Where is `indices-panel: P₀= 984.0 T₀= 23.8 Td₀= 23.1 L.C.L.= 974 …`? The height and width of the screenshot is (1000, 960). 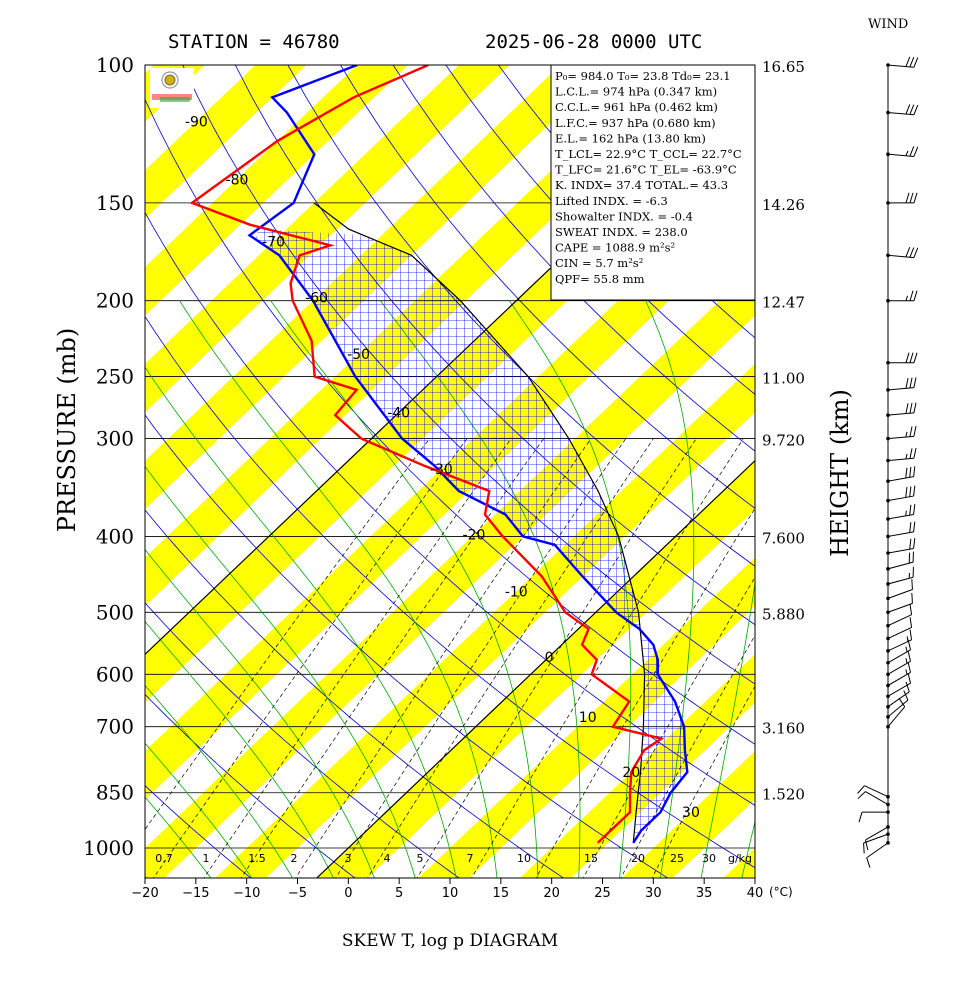 indices-panel: P₀= 984.0 T₀= 23.8 Td₀= 23.1 L.C.L.= 974 … is located at coordinates (653, 182).